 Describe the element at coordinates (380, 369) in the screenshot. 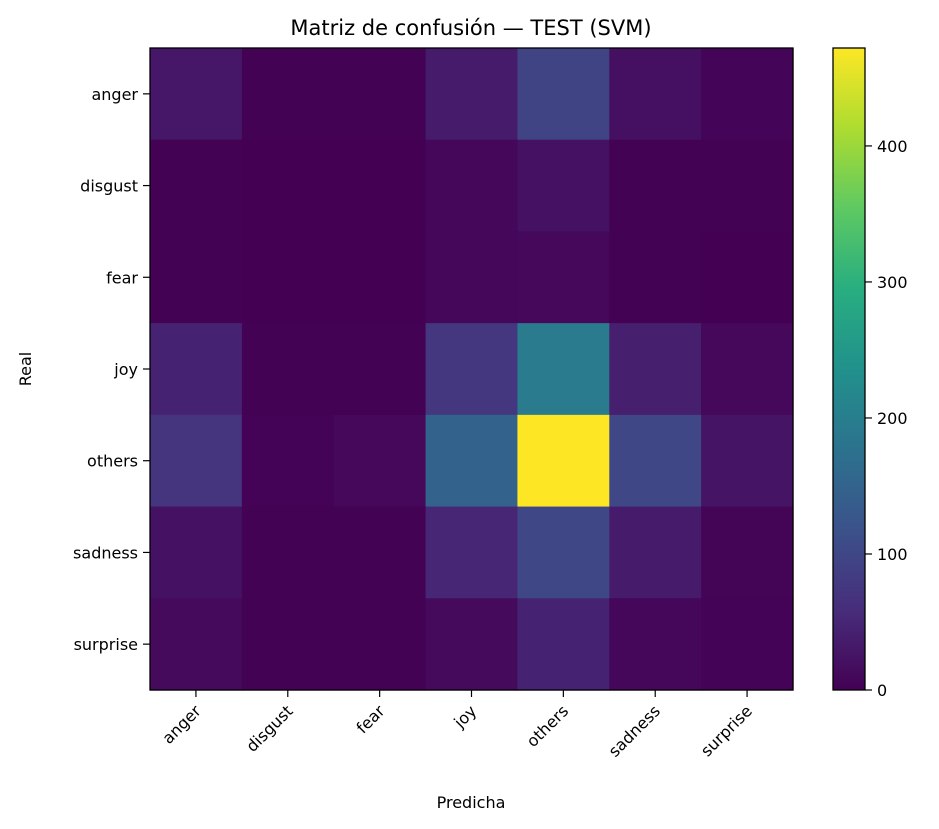

I see `heatmap-cell-joy-fear` at that location.